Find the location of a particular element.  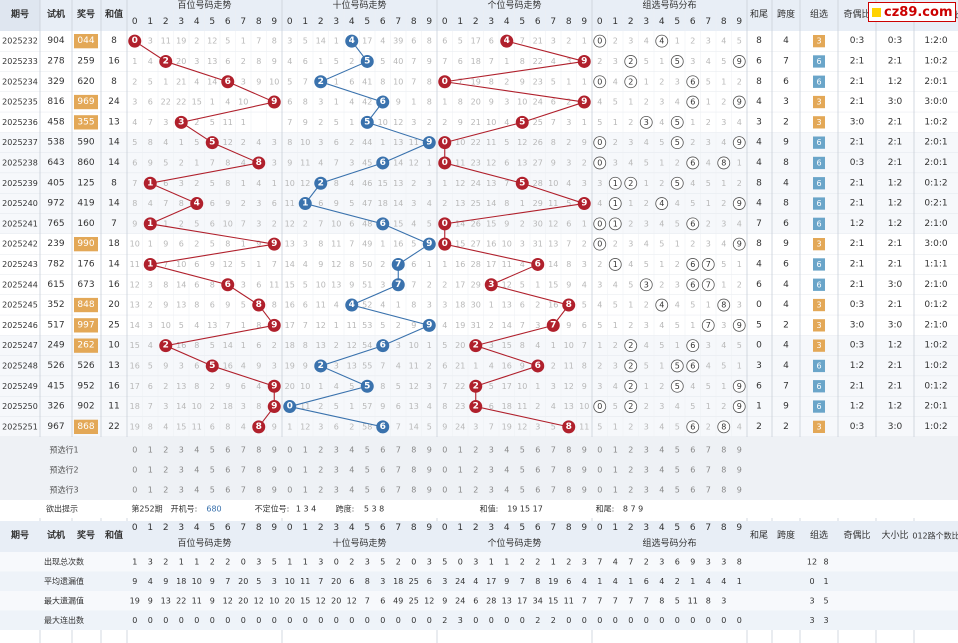

digit-col-label: 9 is located at coordinates (429, 22).